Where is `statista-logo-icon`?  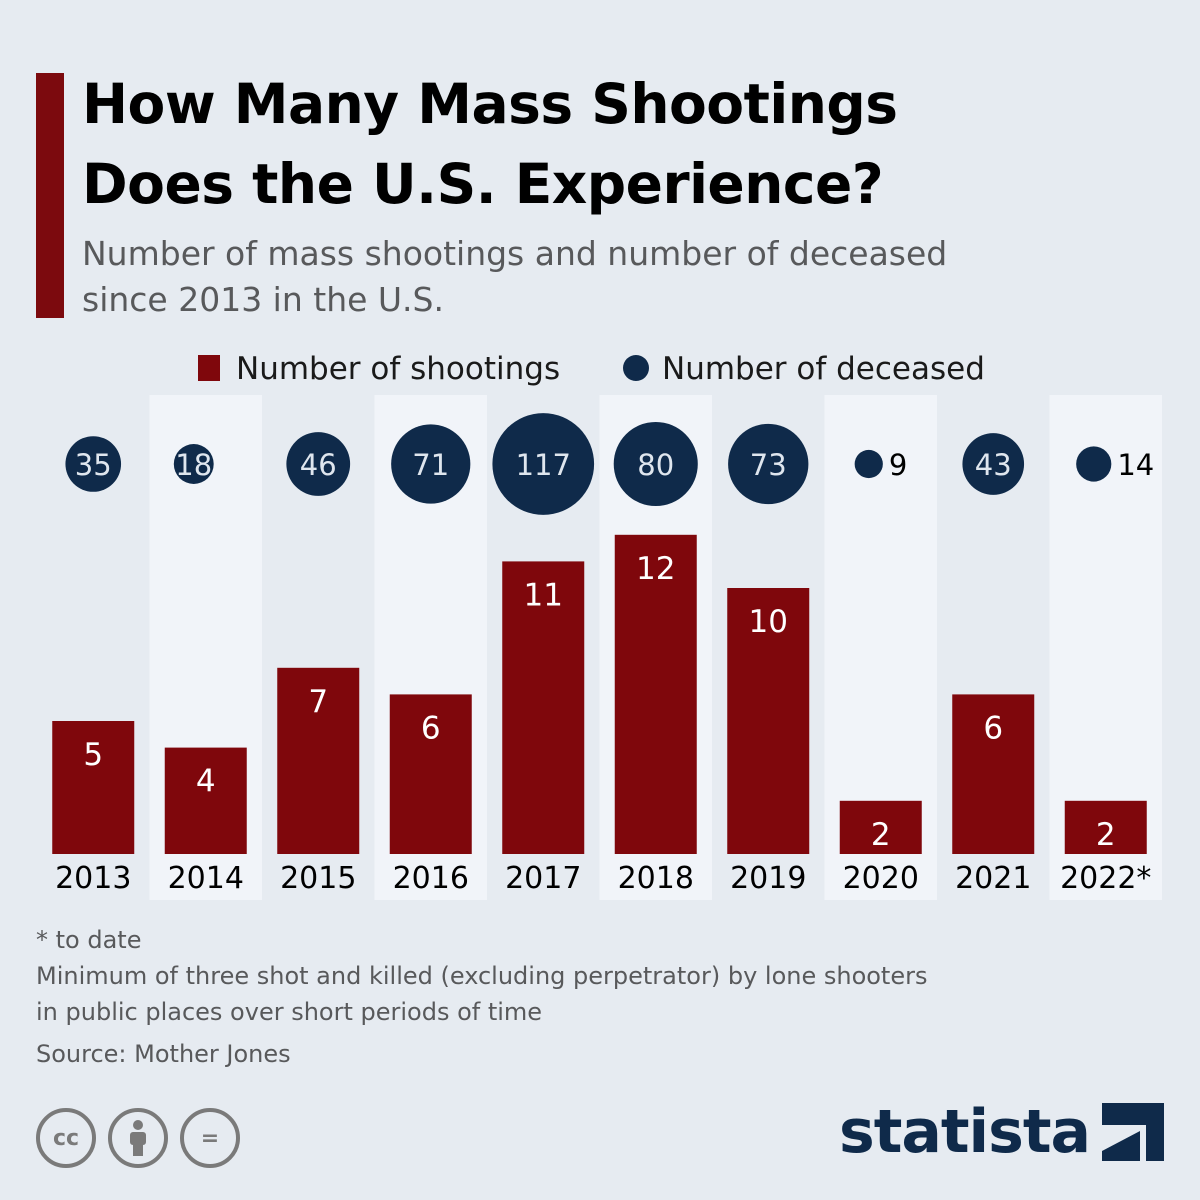 statista-logo-icon is located at coordinates (1133, 1132).